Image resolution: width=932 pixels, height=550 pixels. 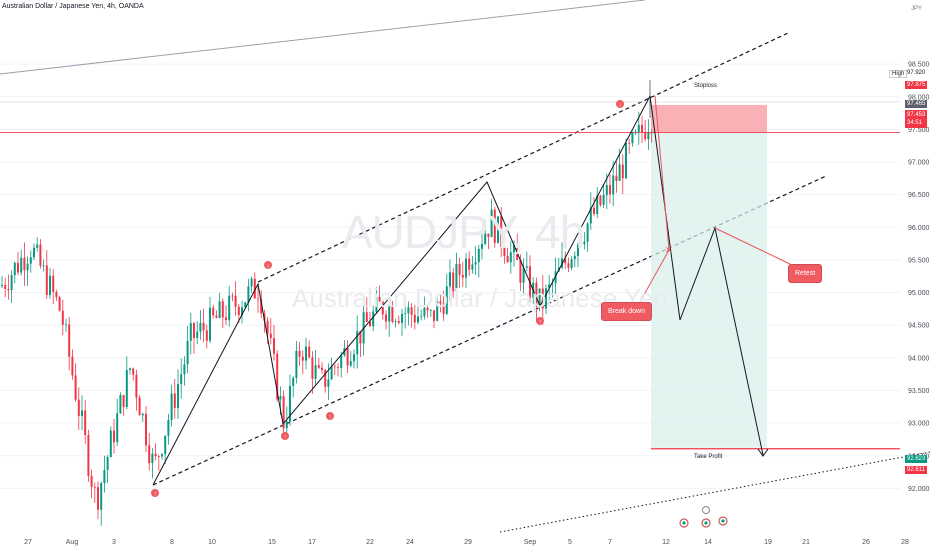 What do you see at coordinates (272, 542) in the screenshot?
I see `time-tick: 15` at bounding box center [272, 542].